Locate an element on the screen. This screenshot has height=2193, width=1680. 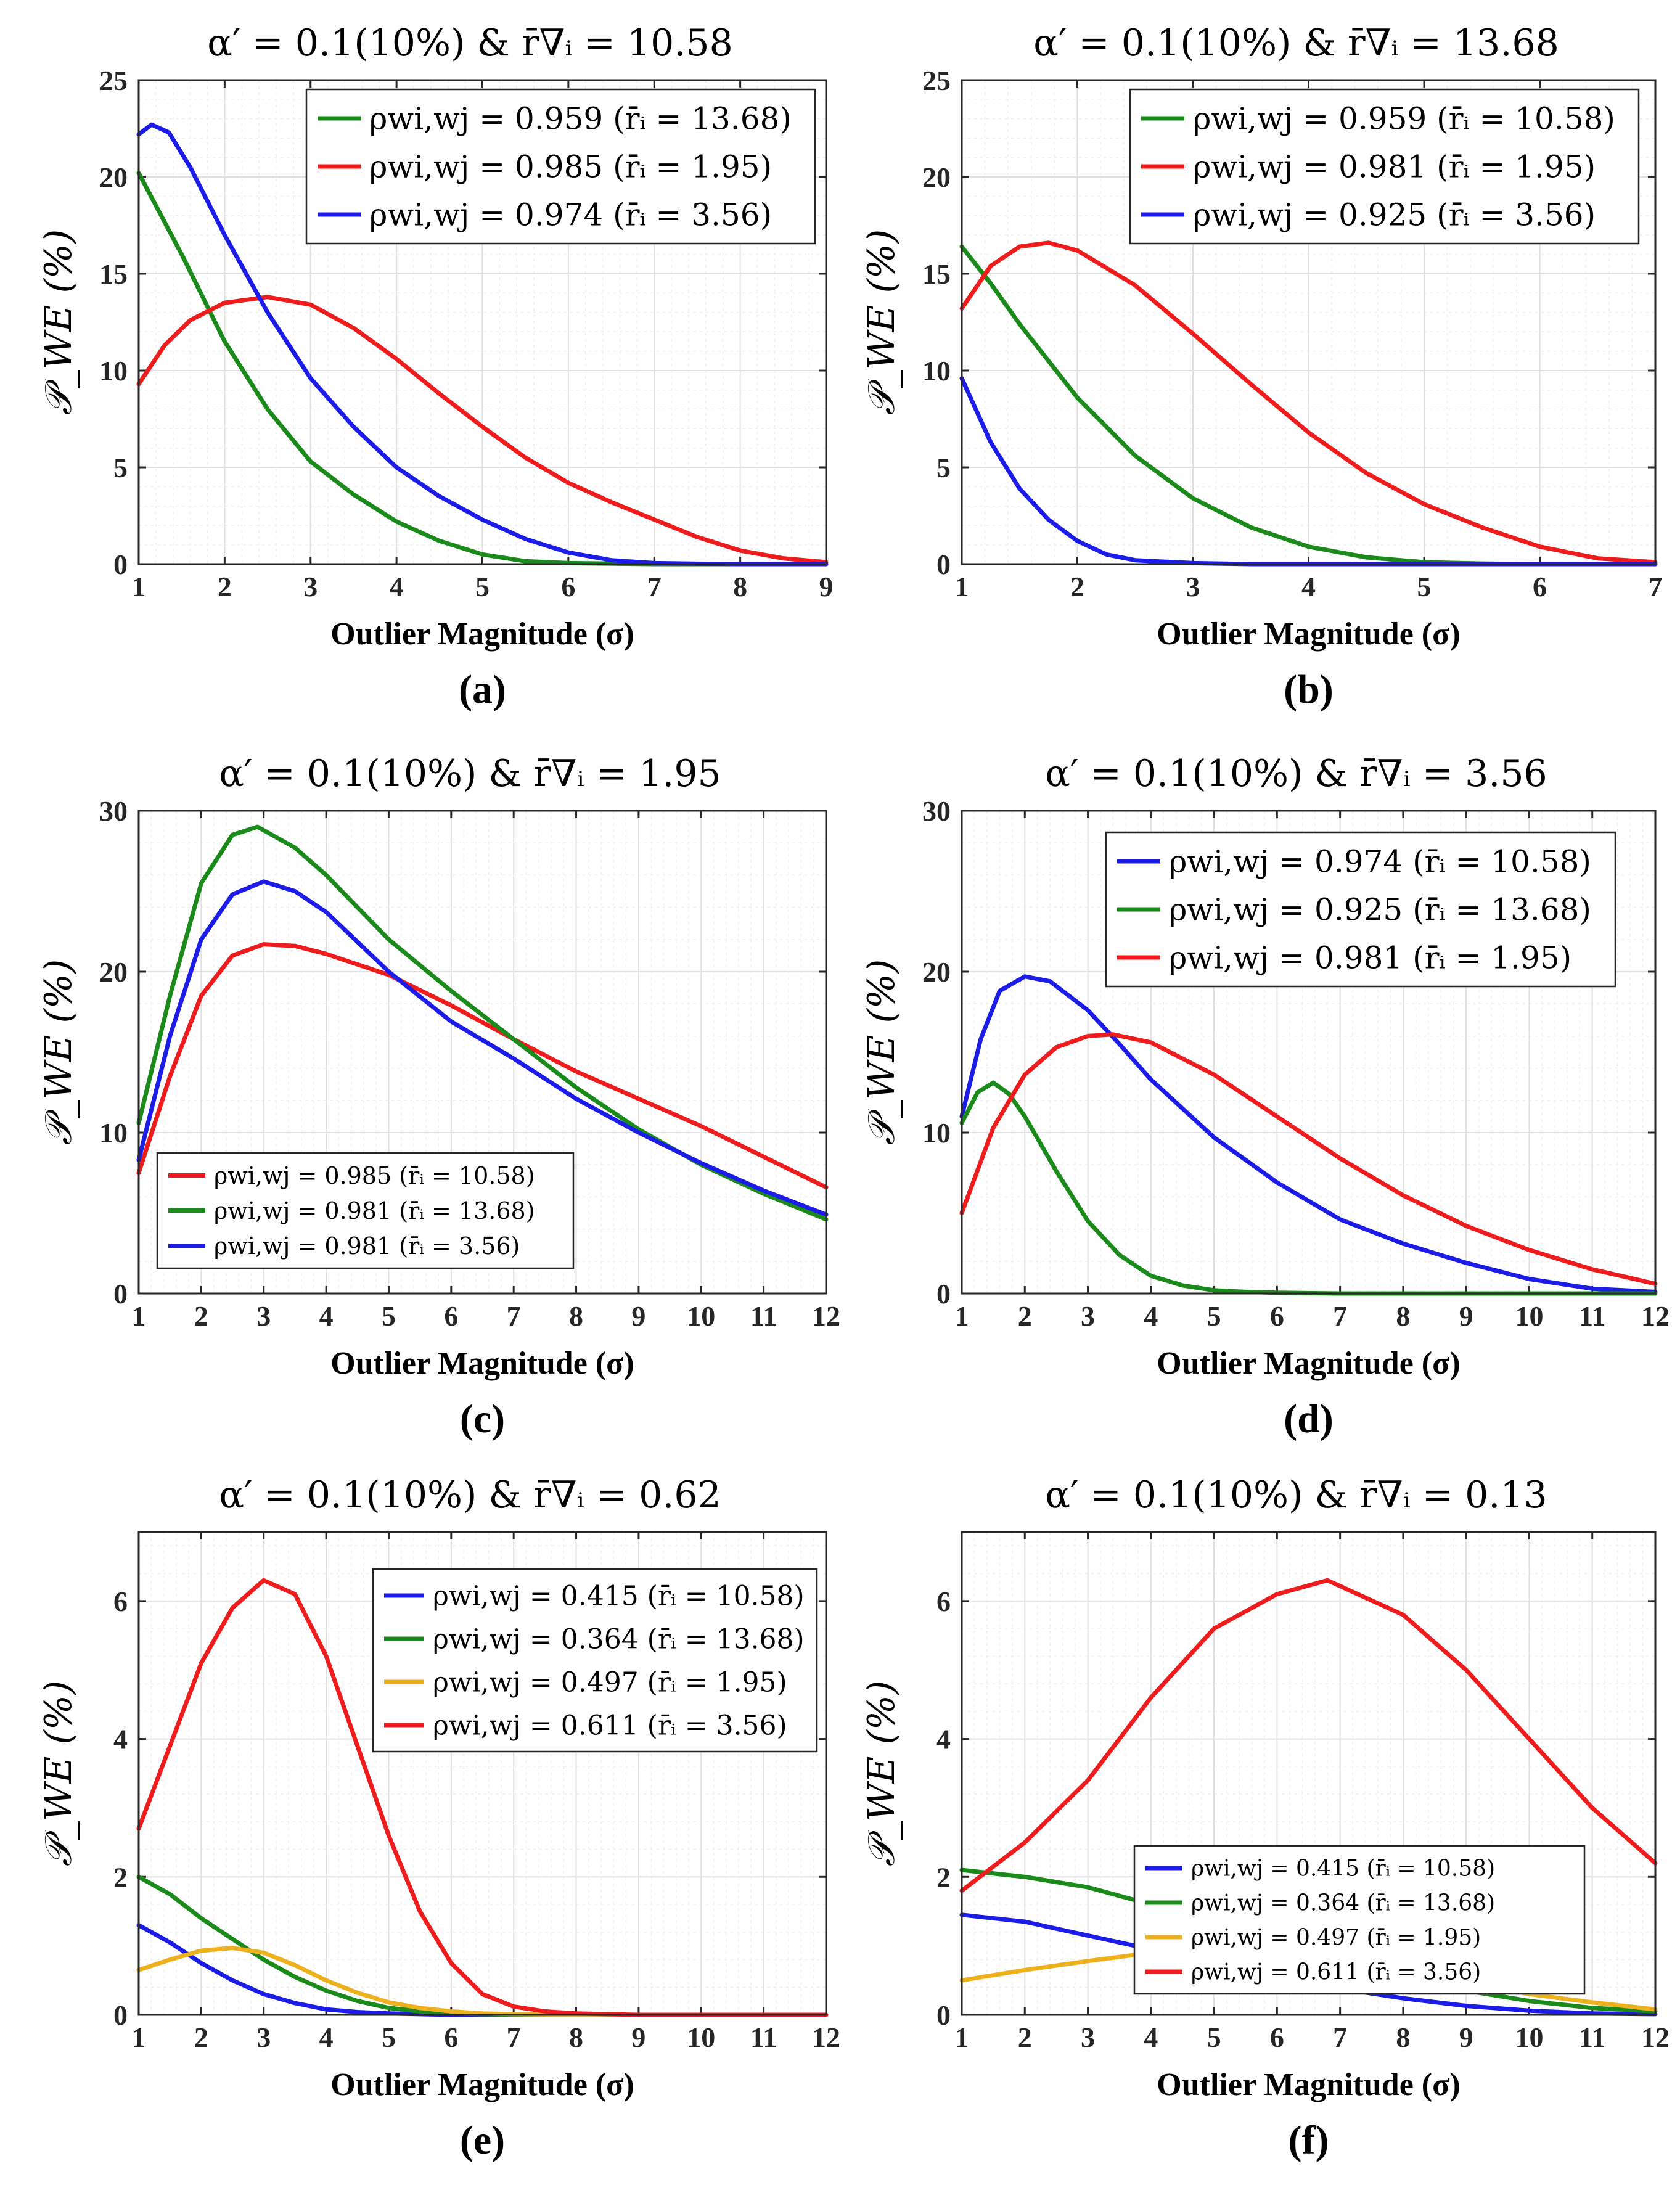
legend-entry: ρwi,wj = 0.981 (r̄ᵢ = 1.95) is located at coordinates (1394, 167).